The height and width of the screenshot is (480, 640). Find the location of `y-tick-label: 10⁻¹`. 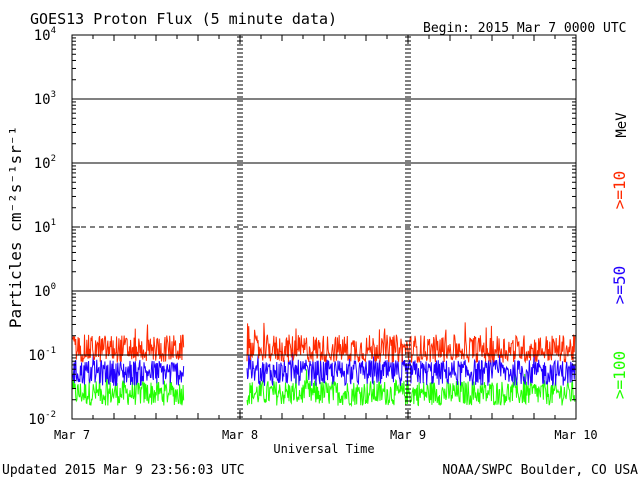

y-tick-label: 10⁻¹ is located at coordinates (42, 355).